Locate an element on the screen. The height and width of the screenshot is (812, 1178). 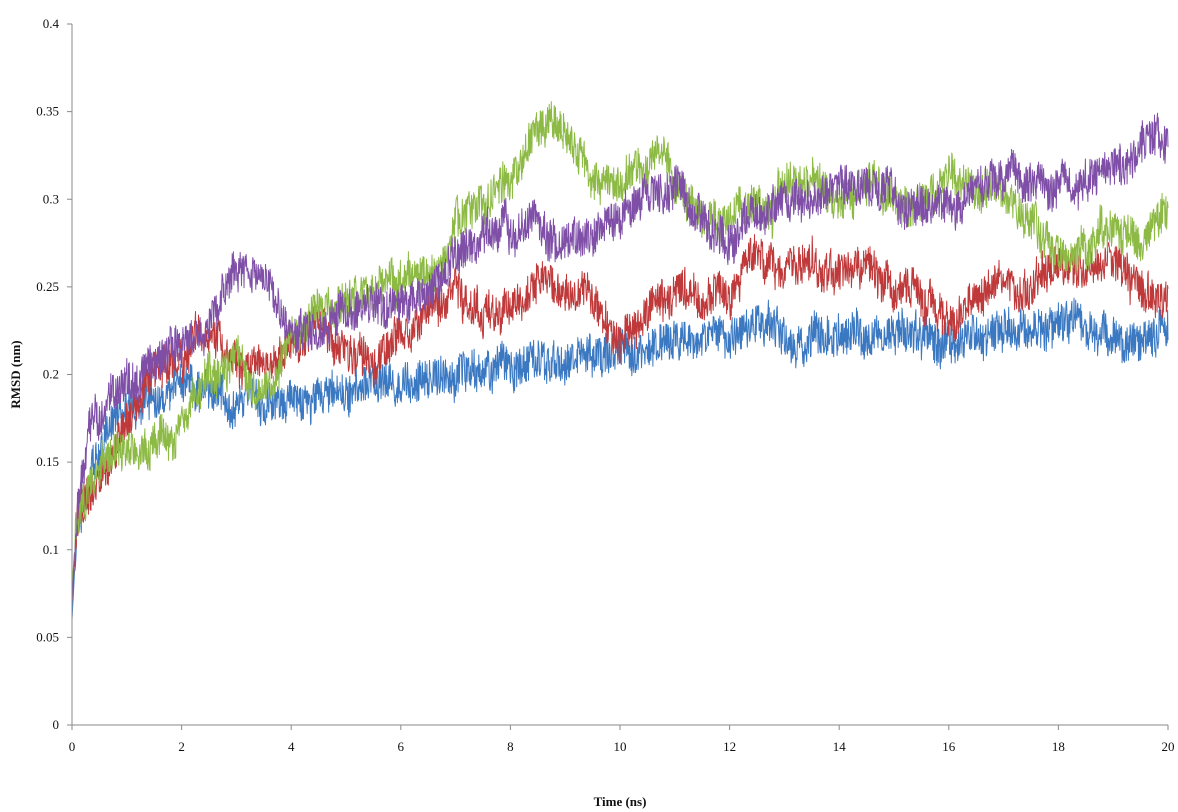
x-tick-label: 0 is located at coordinates (72, 746).